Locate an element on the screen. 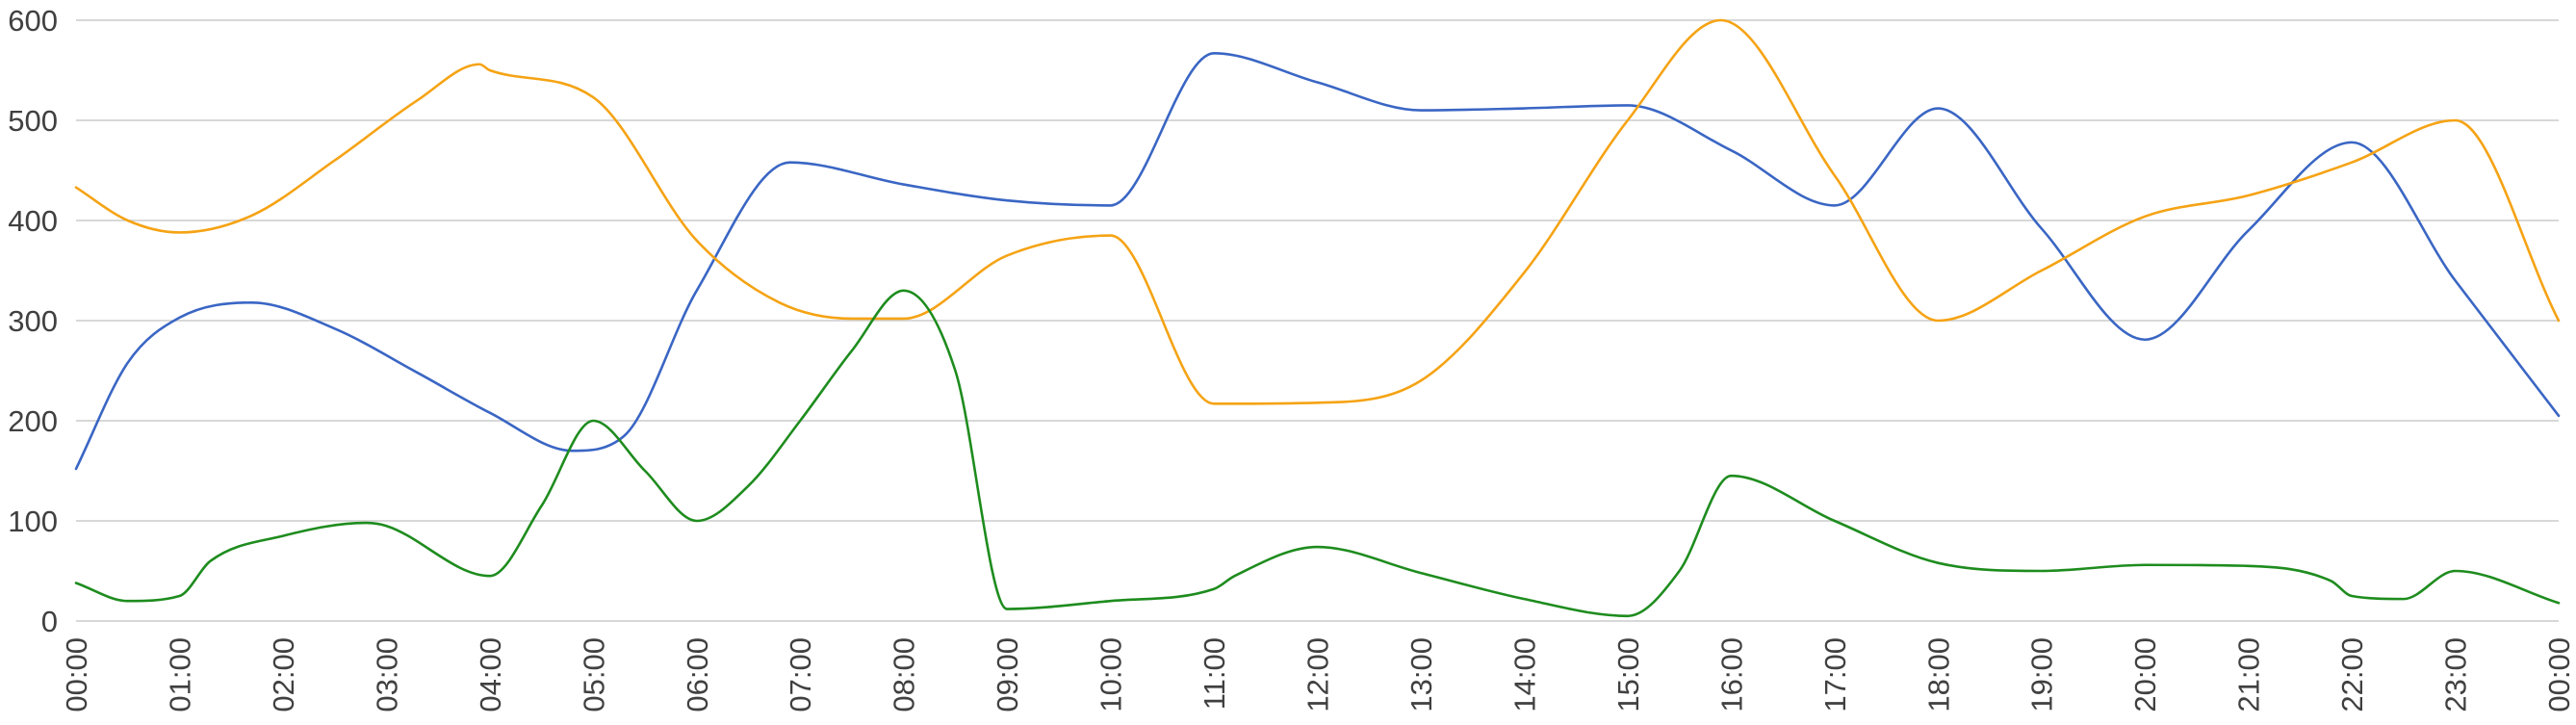 Image resolution: width=2576 pixels, height=725 pixels. x-tick-label: 10:00 is located at coordinates (1111, 674).